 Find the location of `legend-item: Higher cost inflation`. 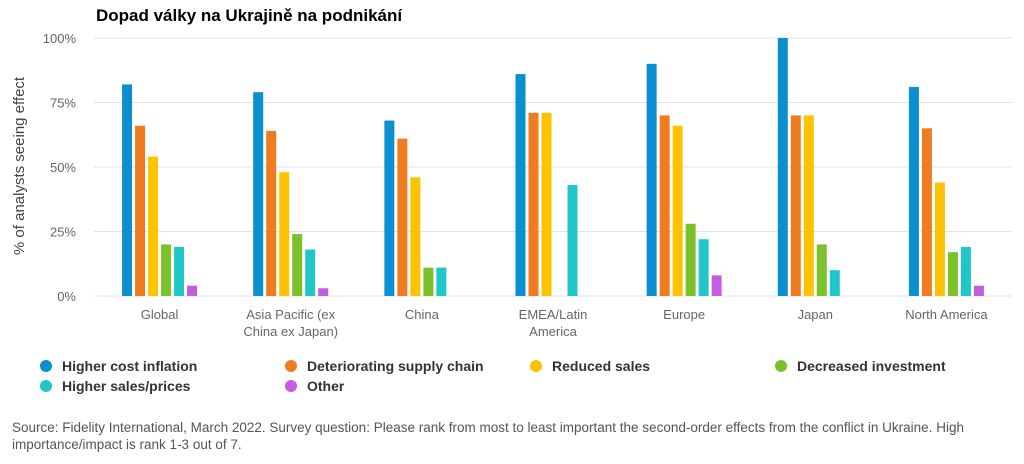

legend-item: Higher cost inflation is located at coordinates (118, 366).